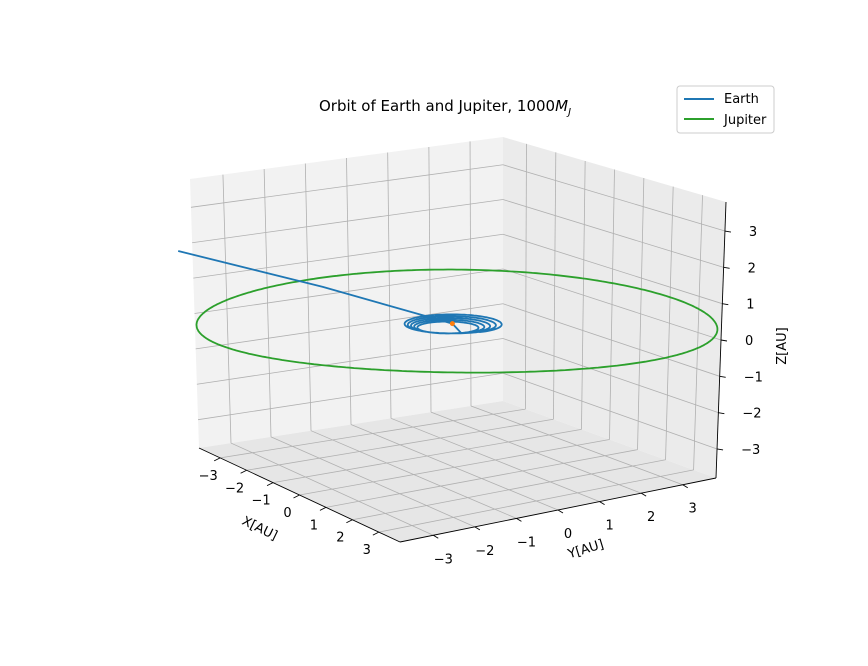  Describe the element at coordinates (749, 341) in the screenshot. I see `z-tick-label: 0` at that location.